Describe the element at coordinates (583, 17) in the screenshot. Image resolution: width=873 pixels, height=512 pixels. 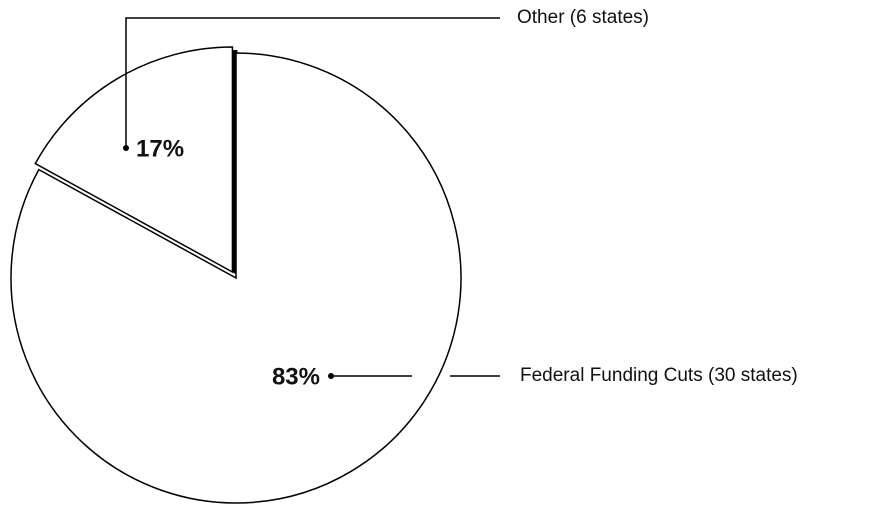
I see `legend-label: Other (6 states)` at that location.